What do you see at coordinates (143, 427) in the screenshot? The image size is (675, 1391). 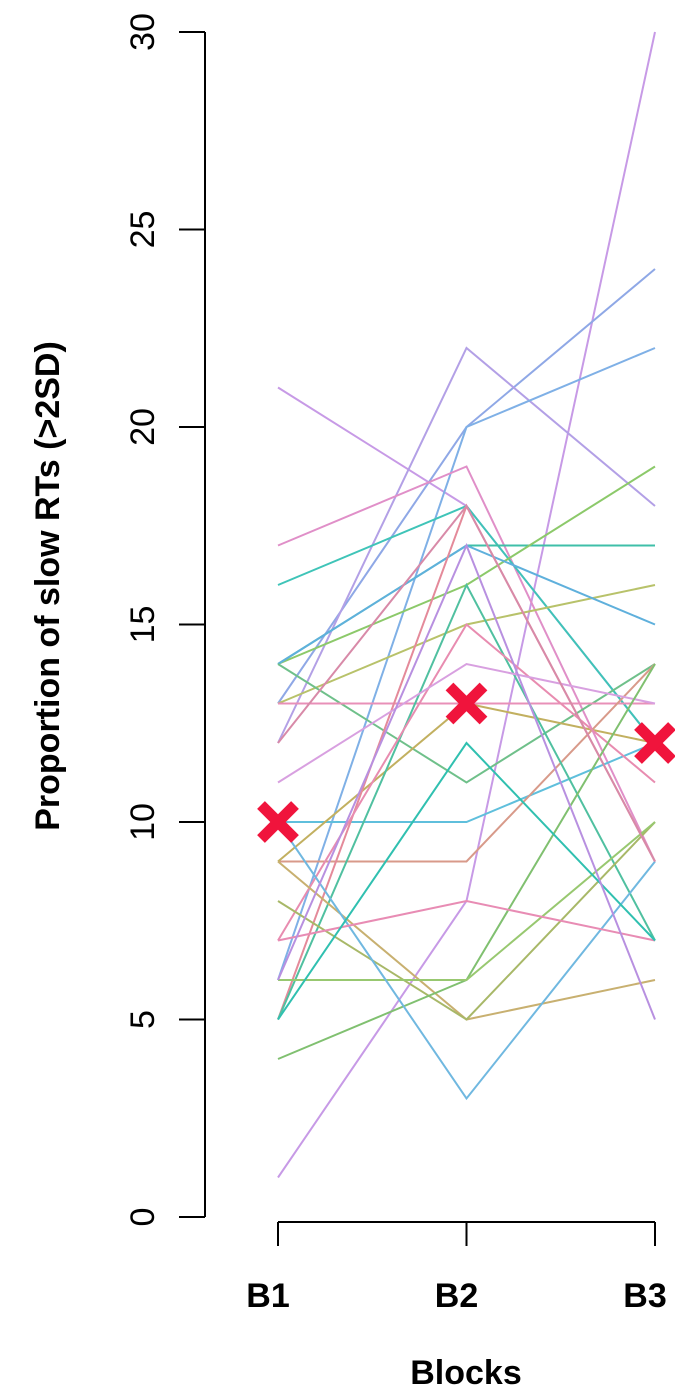 I see `y-tick-label: 20` at bounding box center [143, 427].